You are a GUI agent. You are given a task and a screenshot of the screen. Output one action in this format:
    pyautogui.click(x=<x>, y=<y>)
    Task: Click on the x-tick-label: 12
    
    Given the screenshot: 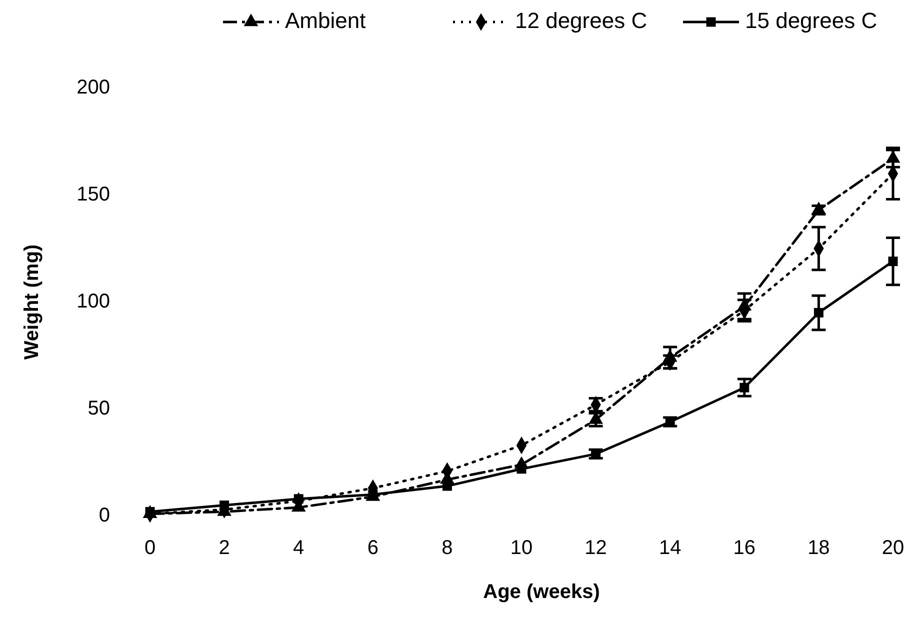 What is the action you would take?
    pyautogui.click(x=595, y=548)
    